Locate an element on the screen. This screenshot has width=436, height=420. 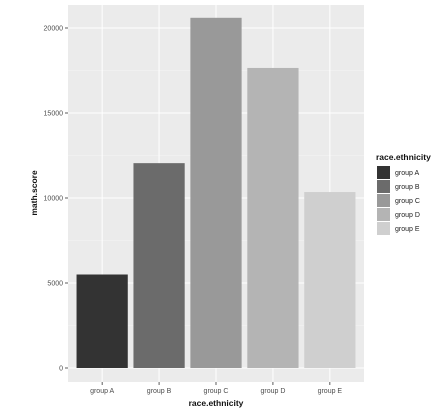
y-tick-label: 5000 is located at coordinates (55, 284).